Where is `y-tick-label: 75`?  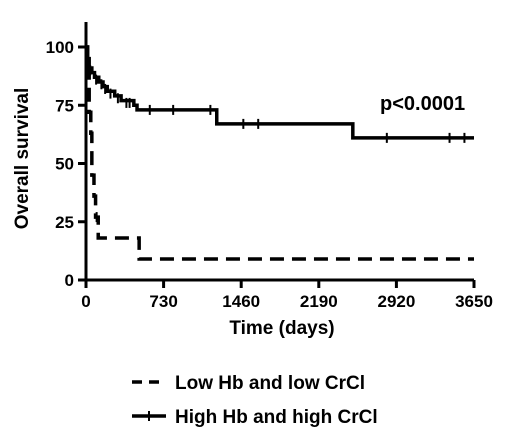 y-tick-label: 75 is located at coordinates (64, 105).